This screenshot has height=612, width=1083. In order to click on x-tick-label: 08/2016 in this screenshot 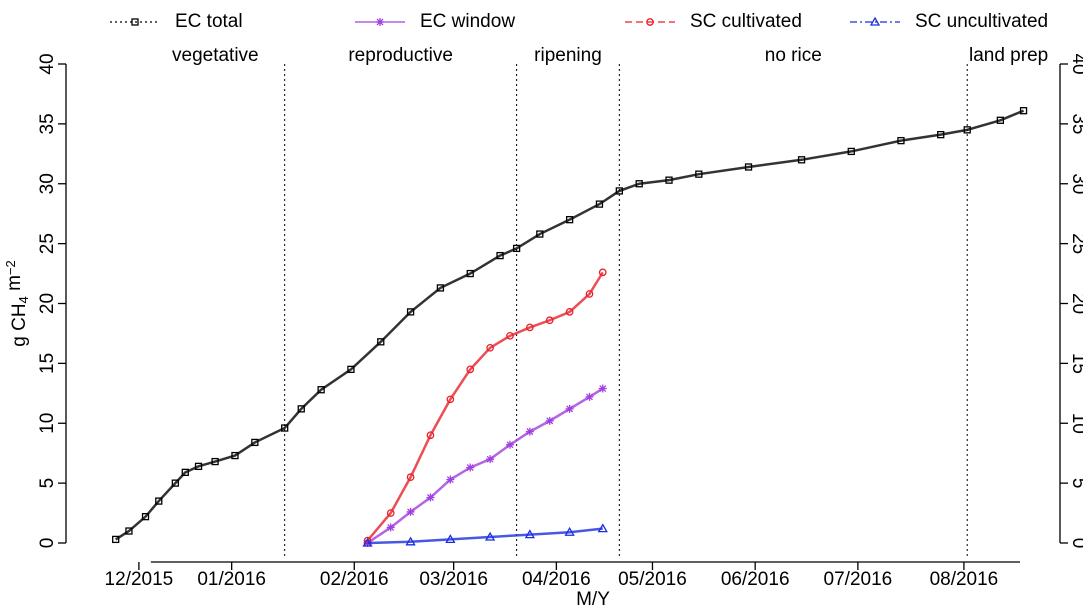, I will do `click(964, 579)`.